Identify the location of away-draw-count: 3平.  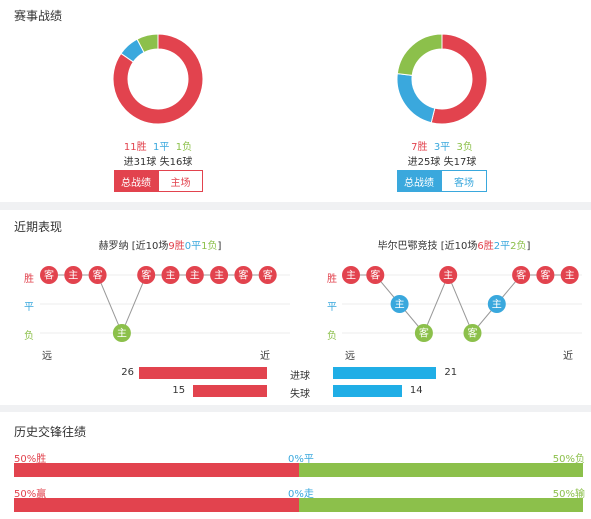
(442, 147).